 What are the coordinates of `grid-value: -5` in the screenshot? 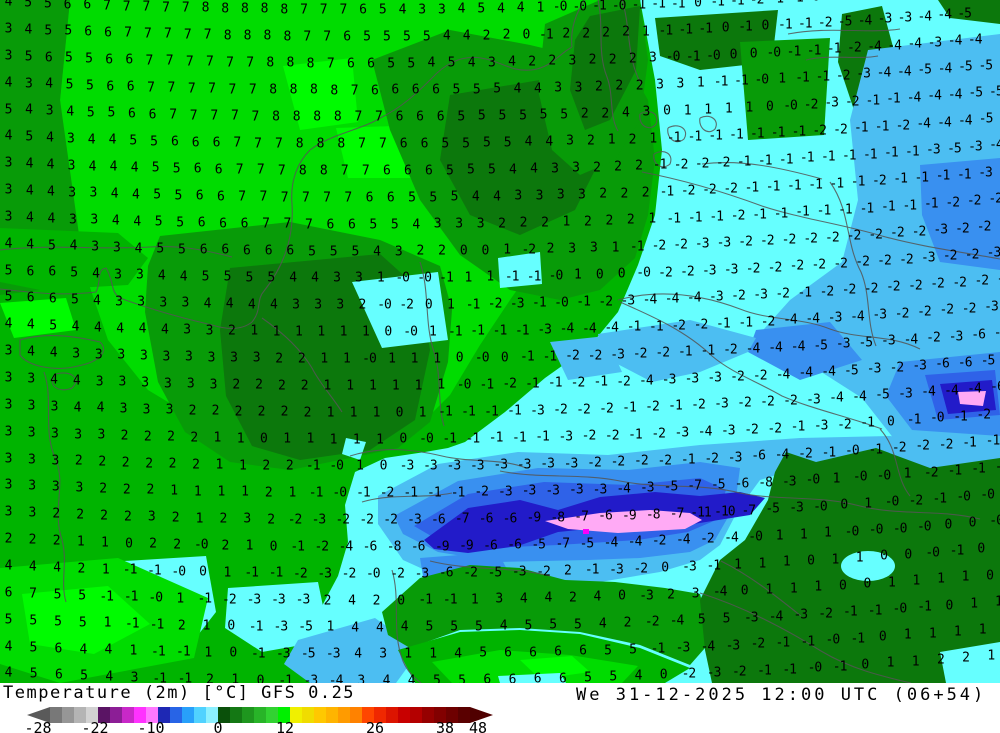 It's located at (308, 654).